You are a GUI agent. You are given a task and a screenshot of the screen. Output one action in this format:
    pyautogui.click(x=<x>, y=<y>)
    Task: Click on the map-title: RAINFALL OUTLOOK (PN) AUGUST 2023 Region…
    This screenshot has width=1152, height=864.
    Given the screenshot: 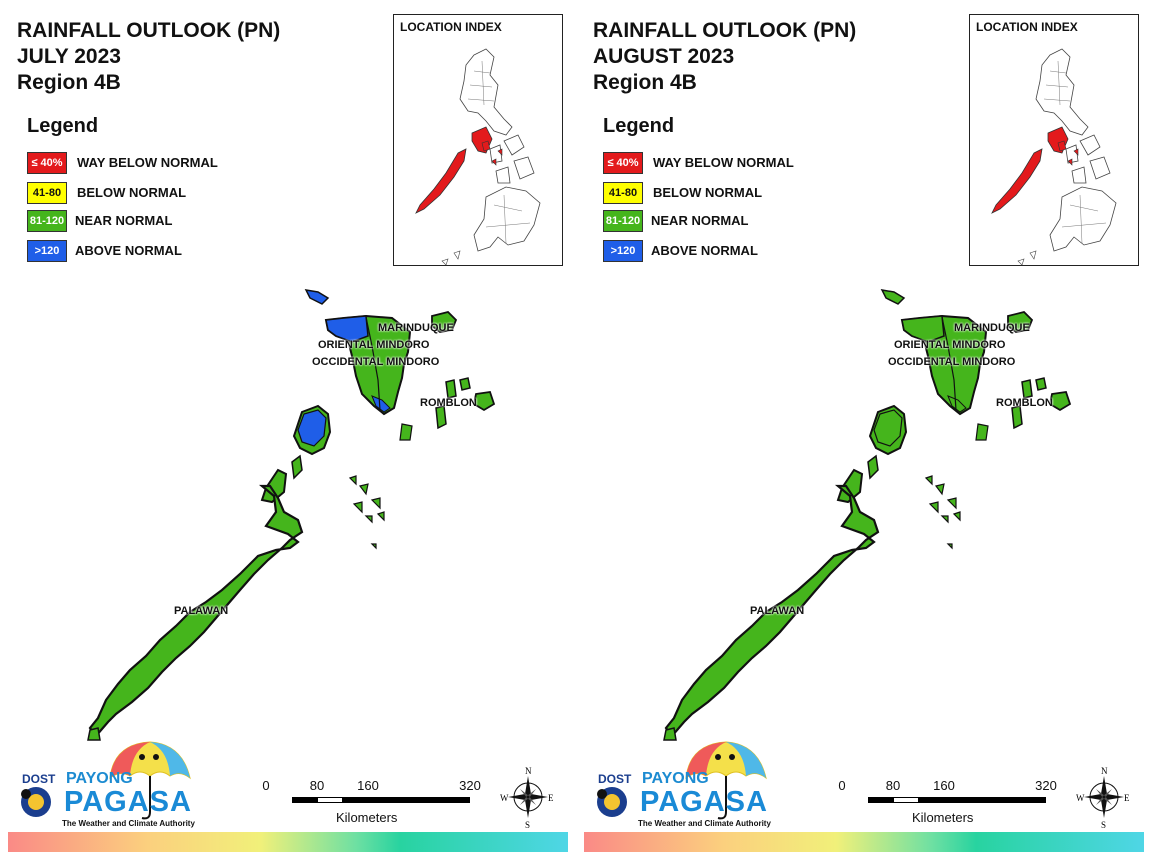 What is the action you would take?
    pyautogui.click(x=724, y=57)
    